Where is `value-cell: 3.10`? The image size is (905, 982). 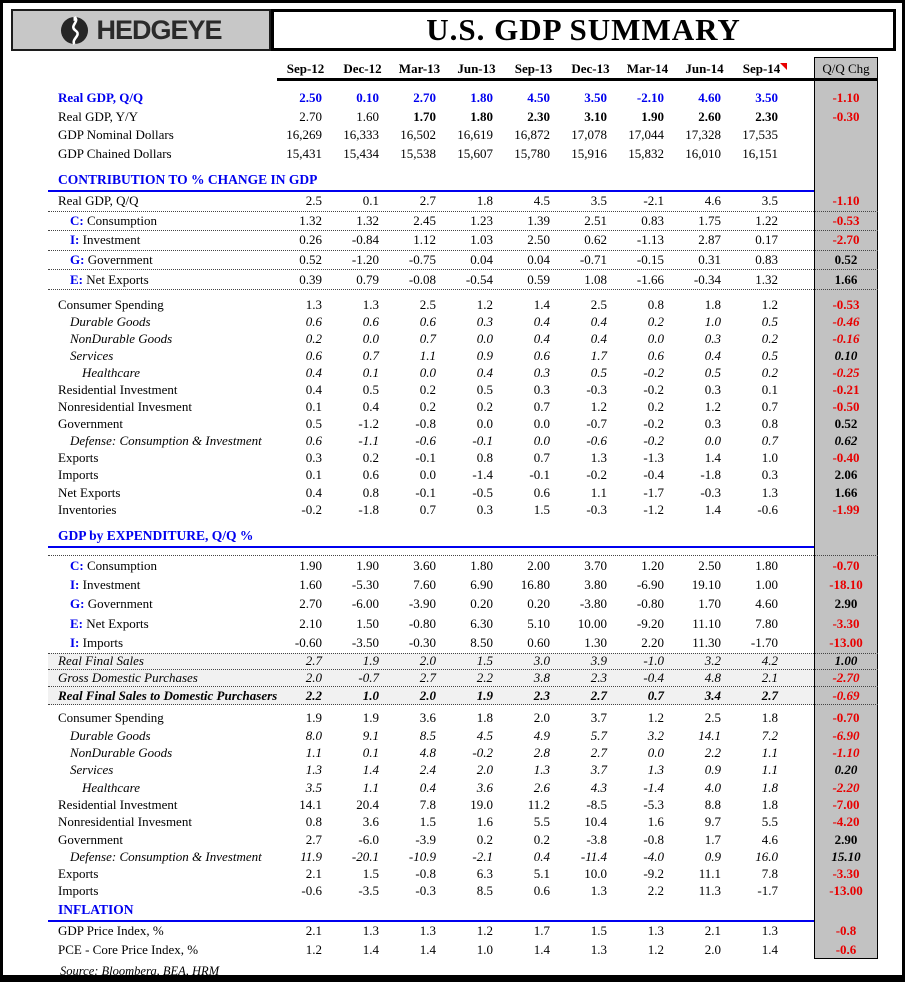 value-cell: 3.10 is located at coordinates (595, 116).